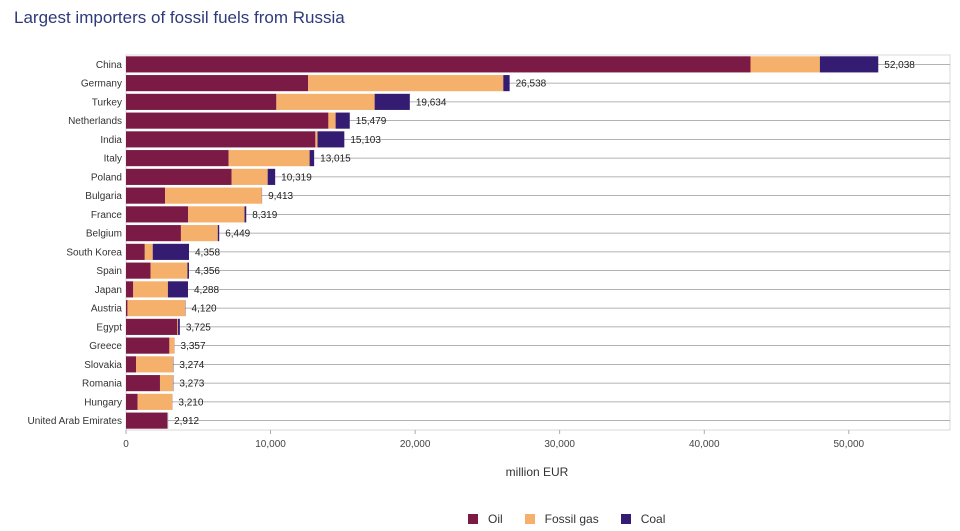 Image resolution: width=960 pixels, height=531 pixels. I want to click on bar-oil-egypt, so click(152, 326).